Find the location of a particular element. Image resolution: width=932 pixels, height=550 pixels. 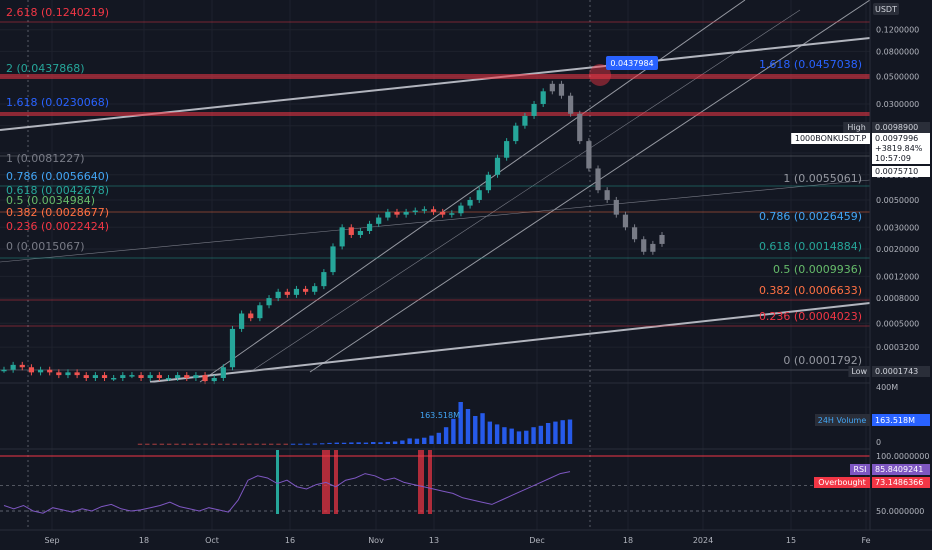

fib-right-label: 1 (0.0055061) is located at coordinates (822, 178).